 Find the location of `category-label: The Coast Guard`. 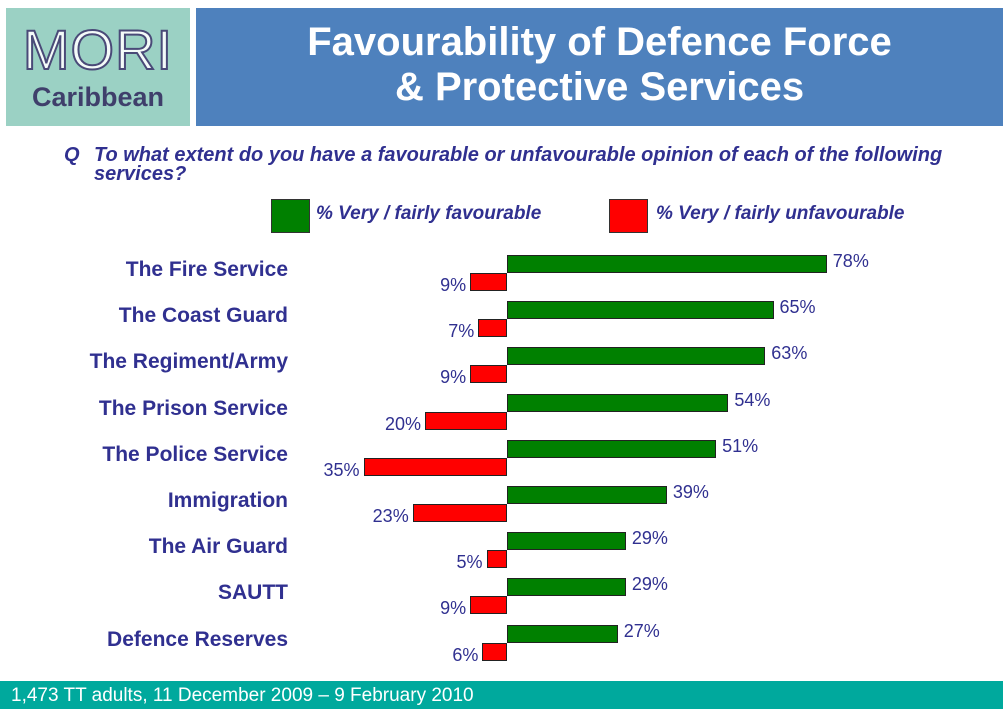

category-label: The Coast Guard is located at coordinates (203, 316).